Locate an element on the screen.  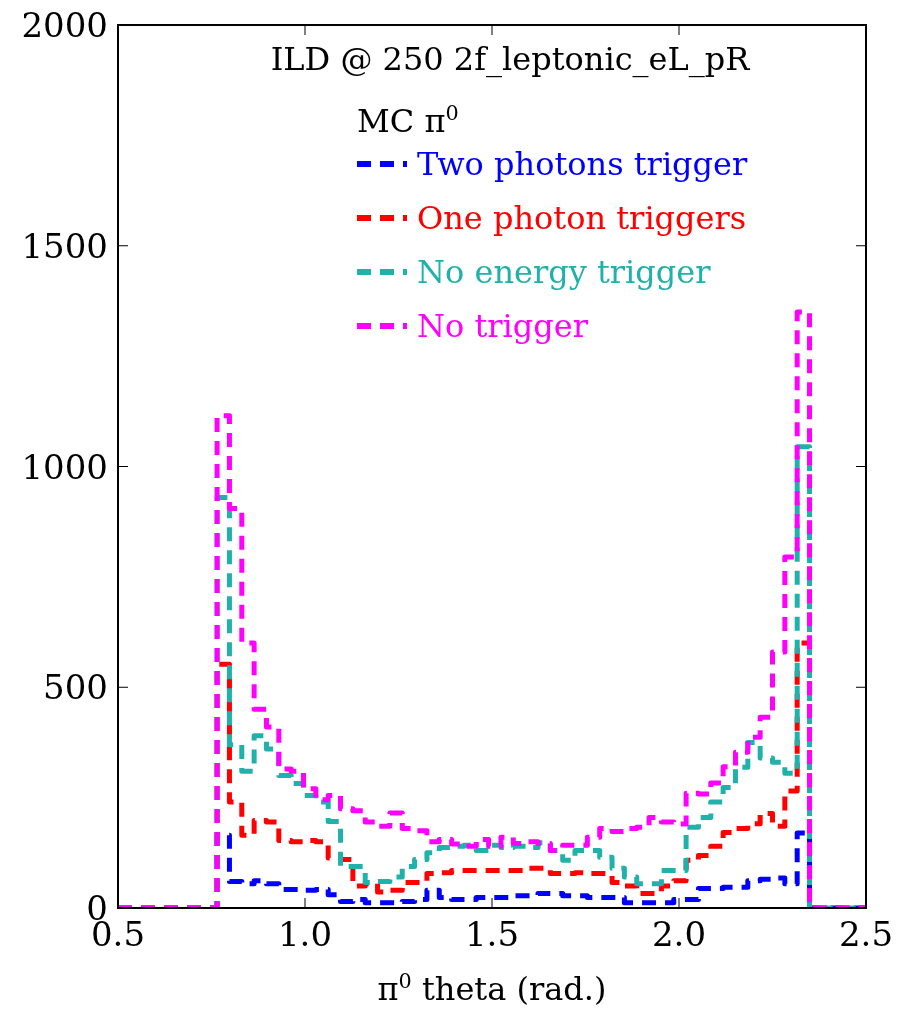
y-tick-label: 500 is located at coordinates (75, 687).